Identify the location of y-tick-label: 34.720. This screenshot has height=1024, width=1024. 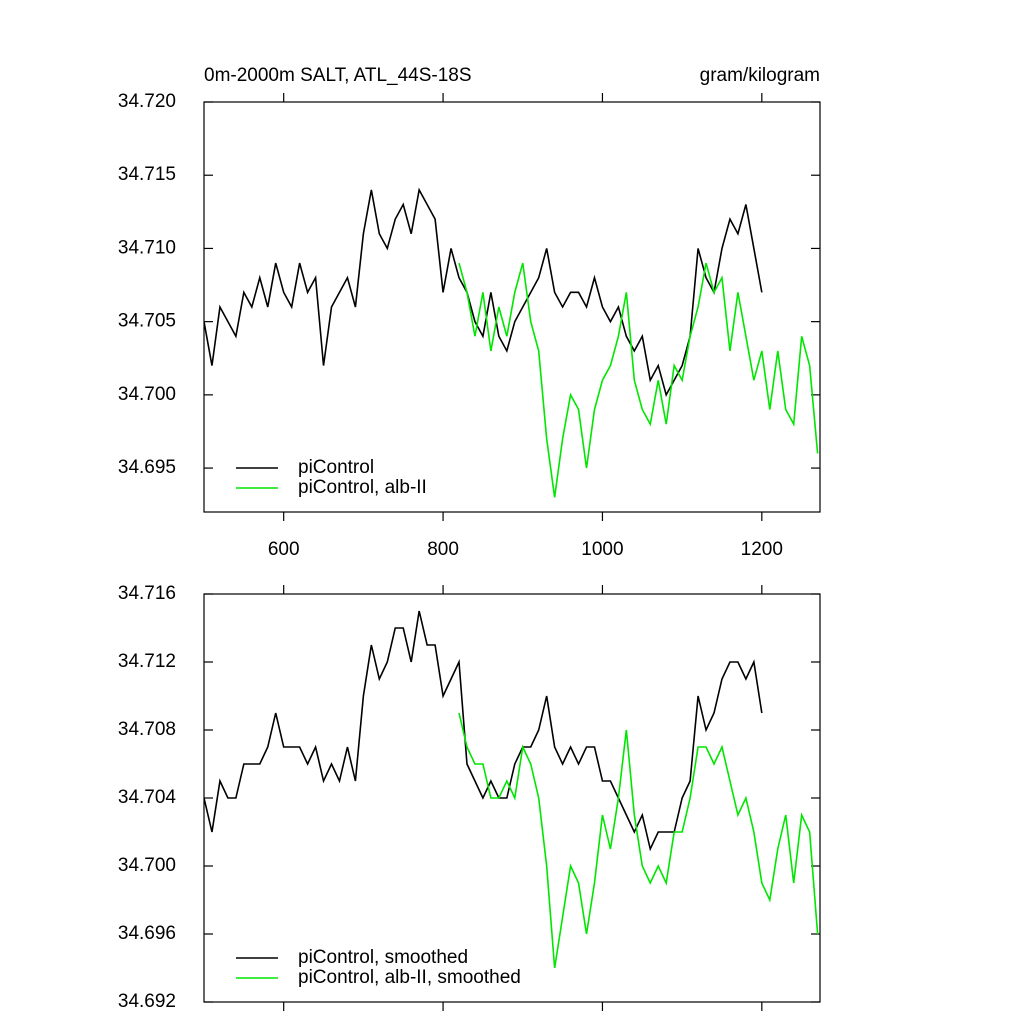
(147, 101).